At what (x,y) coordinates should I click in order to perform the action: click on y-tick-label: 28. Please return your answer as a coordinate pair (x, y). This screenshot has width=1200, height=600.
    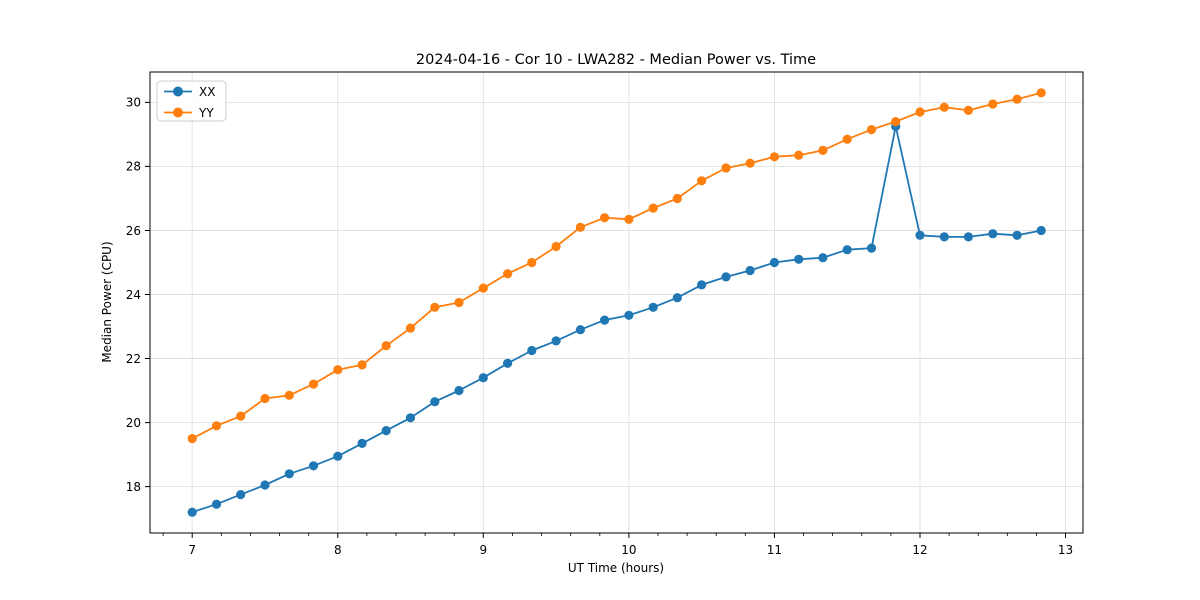
    Looking at the image, I should click on (133, 167).